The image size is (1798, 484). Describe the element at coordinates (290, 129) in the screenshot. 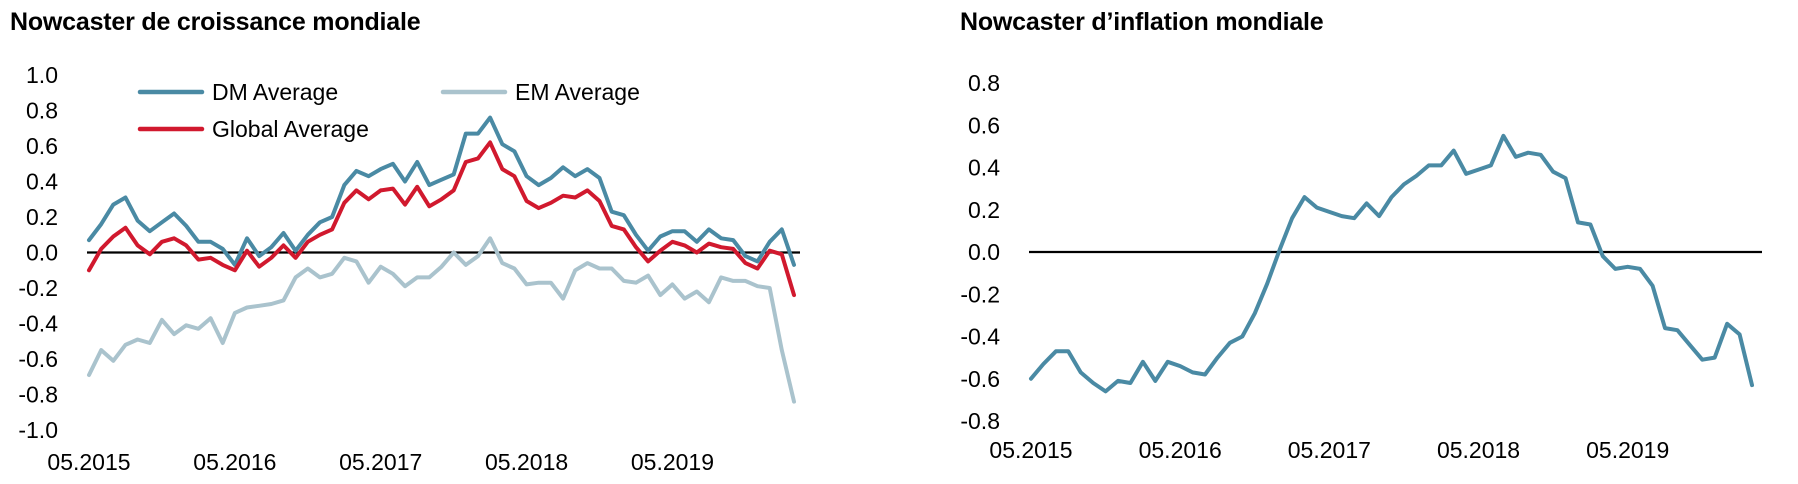

I see `legend-label-global-average: Global Average` at that location.